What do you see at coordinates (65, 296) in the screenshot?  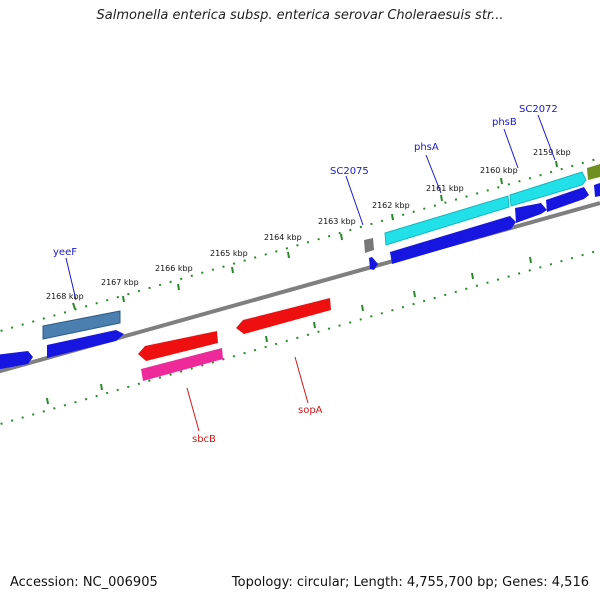 I see `tick-label-2168: 2168 kbp` at bounding box center [65, 296].